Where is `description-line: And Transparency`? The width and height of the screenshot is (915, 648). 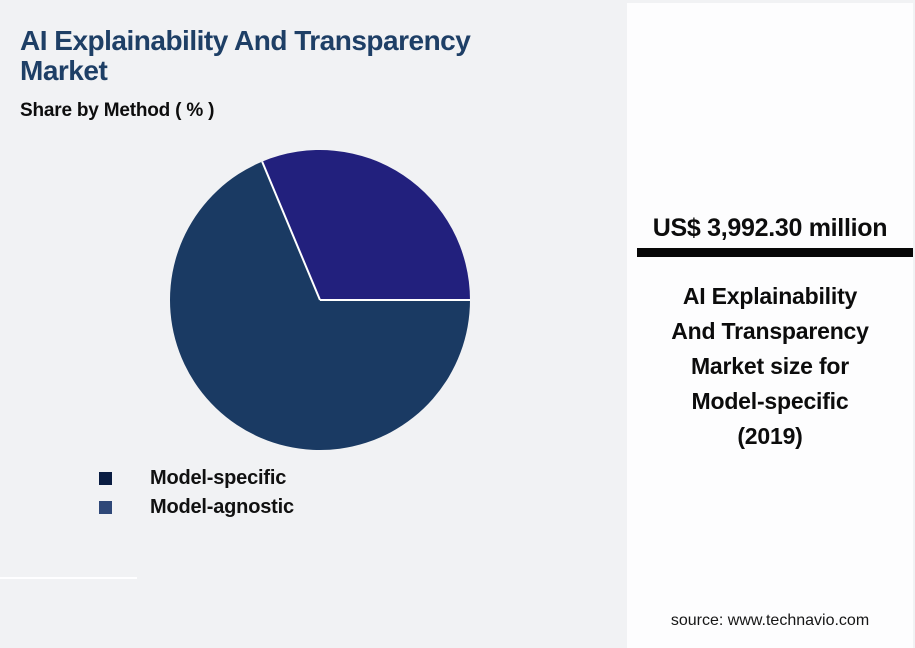
description-line: And Transparency is located at coordinates (770, 331).